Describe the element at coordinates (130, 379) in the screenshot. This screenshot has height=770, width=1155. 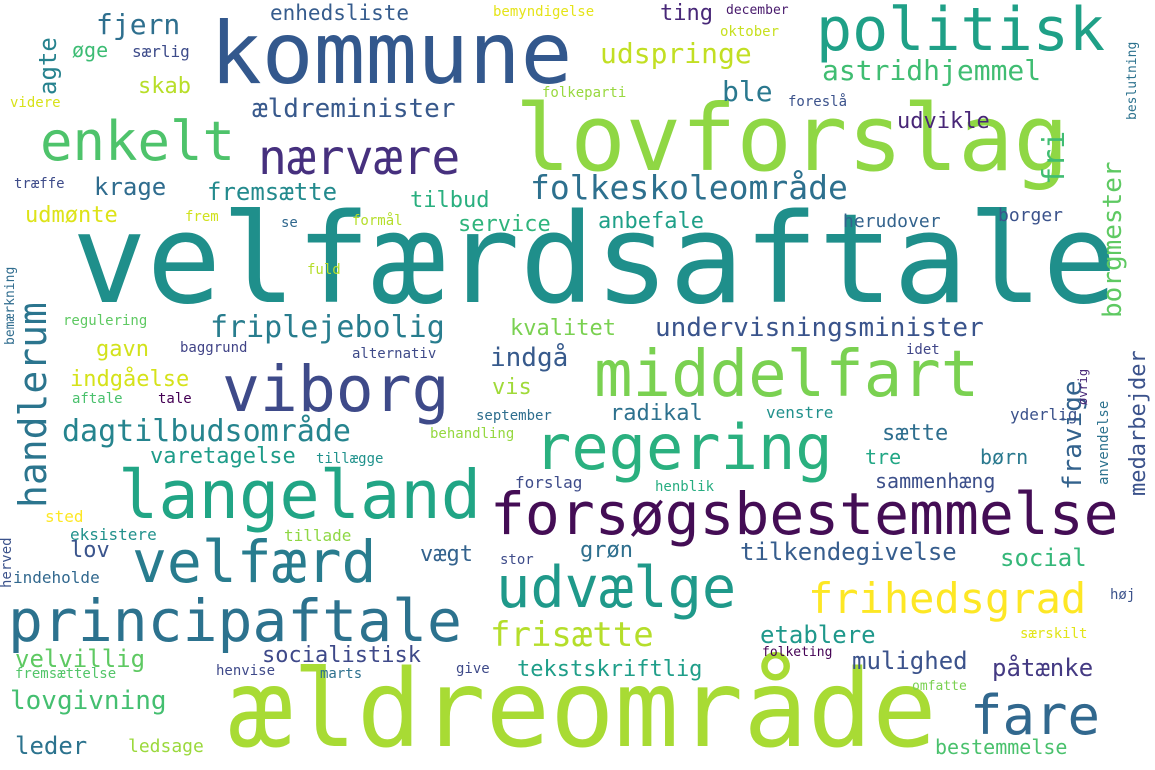
I see `word-indgaaelse: indgåelse` at that location.